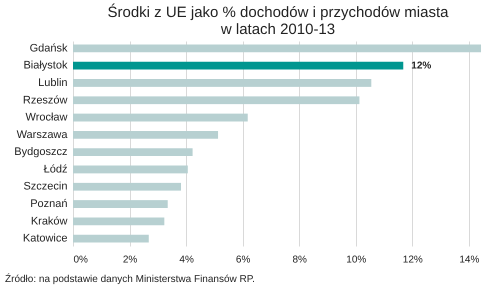 Image resolution: width=500 pixels, height=306 pixels. What do you see at coordinates (53, 82) in the screenshot?
I see `y-tick-label: Lublin` at bounding box center [53, 82].